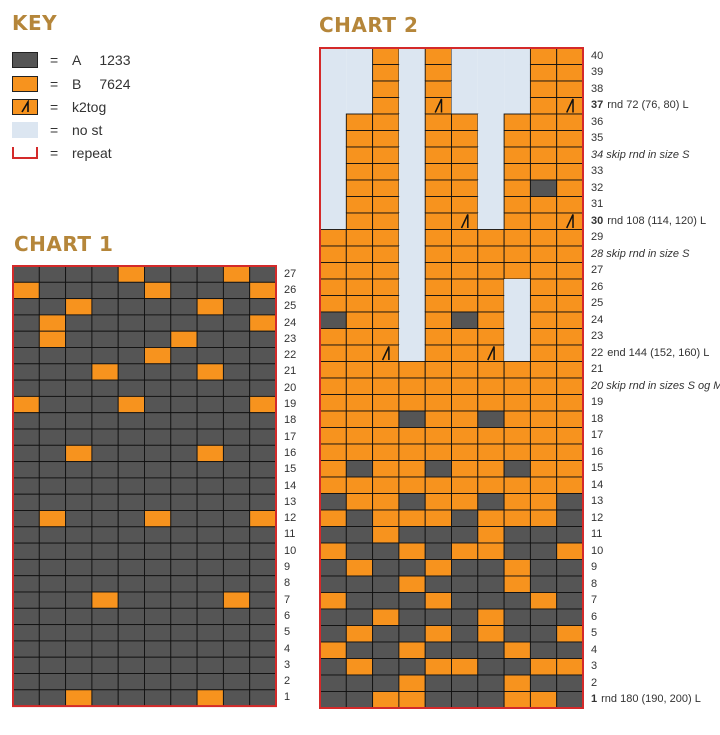 The width and height of the screenshot is (720, 735). What do you see at coordinates (287, 600) in the screenshot?
I see `row-label: 7` at bounding box center [287, 600].